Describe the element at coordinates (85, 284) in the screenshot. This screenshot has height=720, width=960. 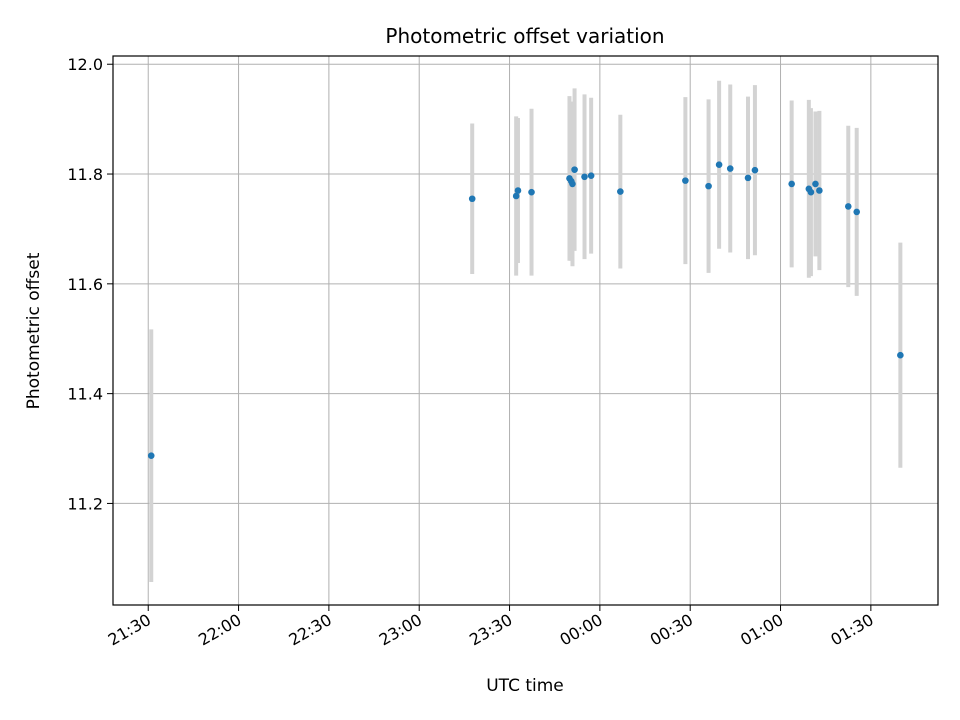
I see `y-tick-label: 11.6` at that location.